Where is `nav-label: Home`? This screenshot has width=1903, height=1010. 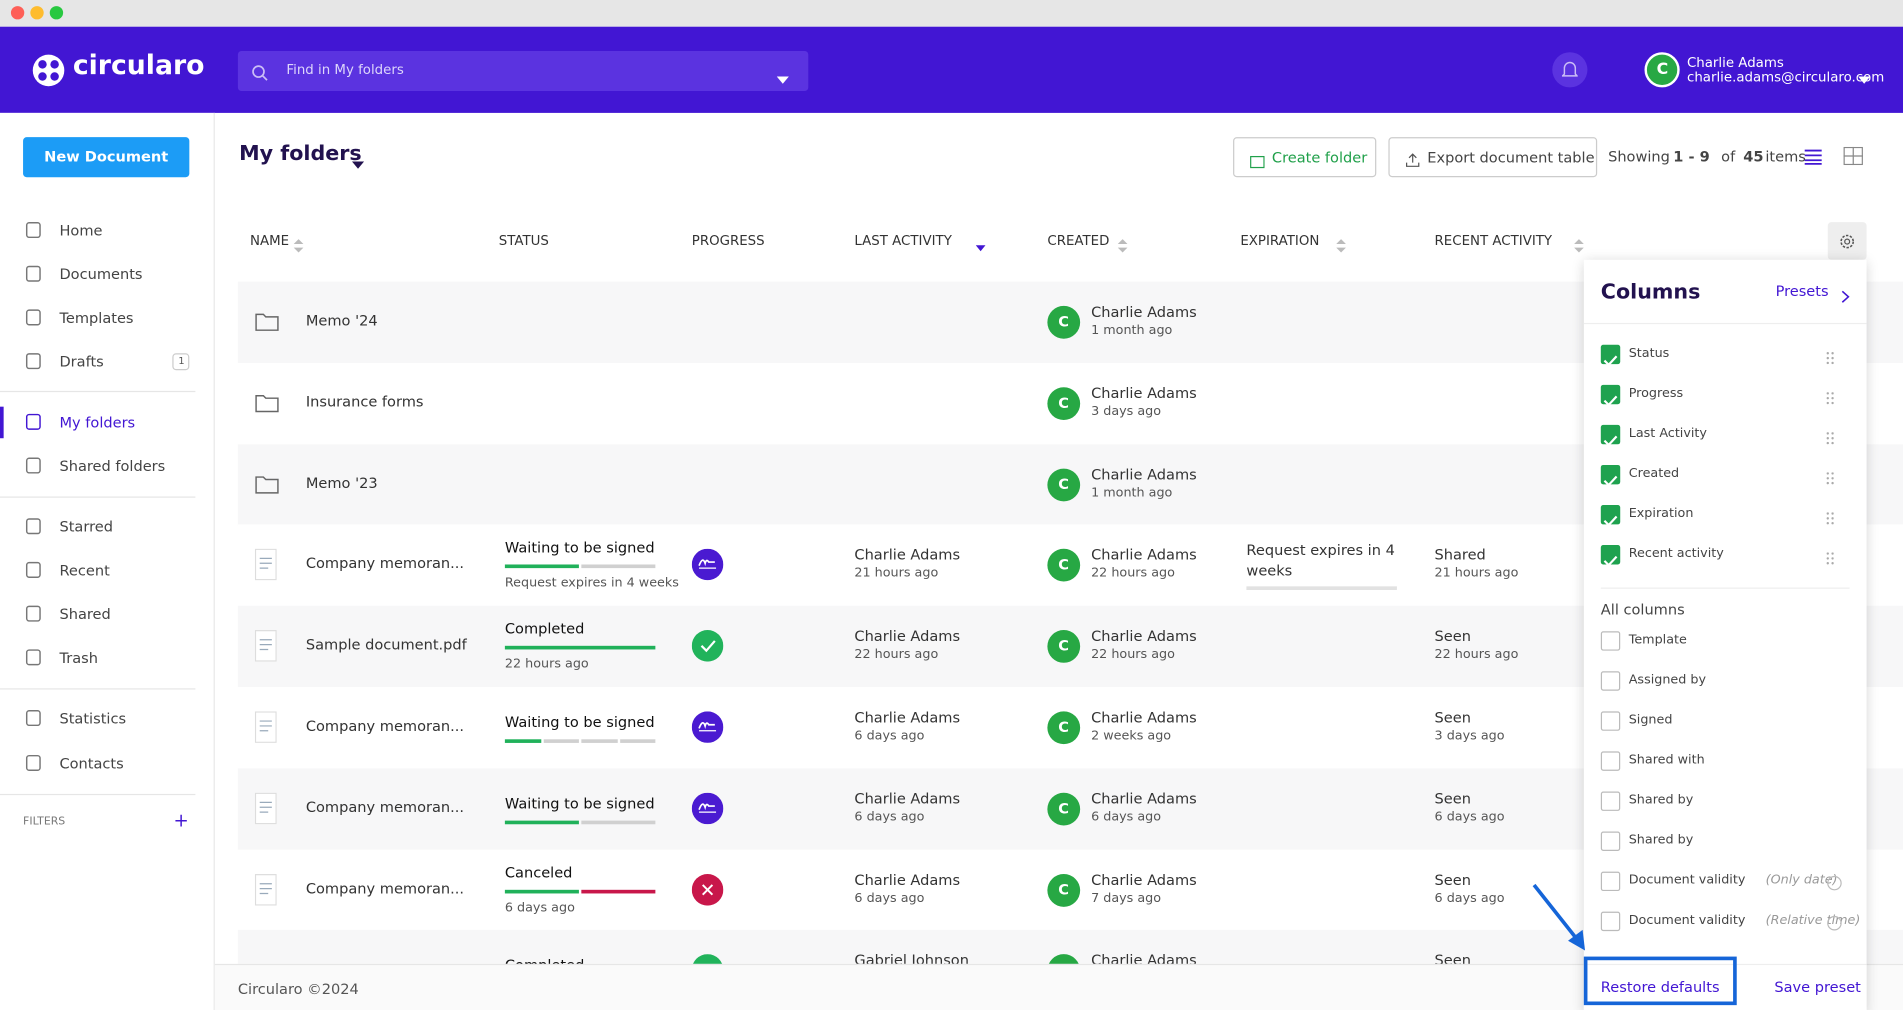
nav-label: Home is located at coordinates (81, 231).